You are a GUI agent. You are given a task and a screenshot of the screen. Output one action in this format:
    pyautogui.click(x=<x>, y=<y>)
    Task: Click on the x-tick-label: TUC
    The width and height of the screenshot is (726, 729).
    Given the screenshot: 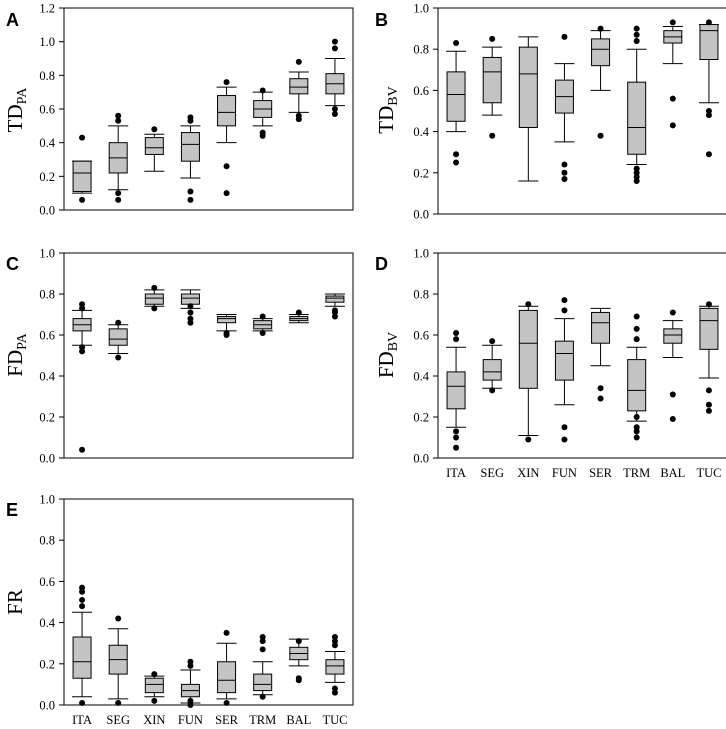 What is the action you would take?
    pyautogui.click(x=708, y=473)
    